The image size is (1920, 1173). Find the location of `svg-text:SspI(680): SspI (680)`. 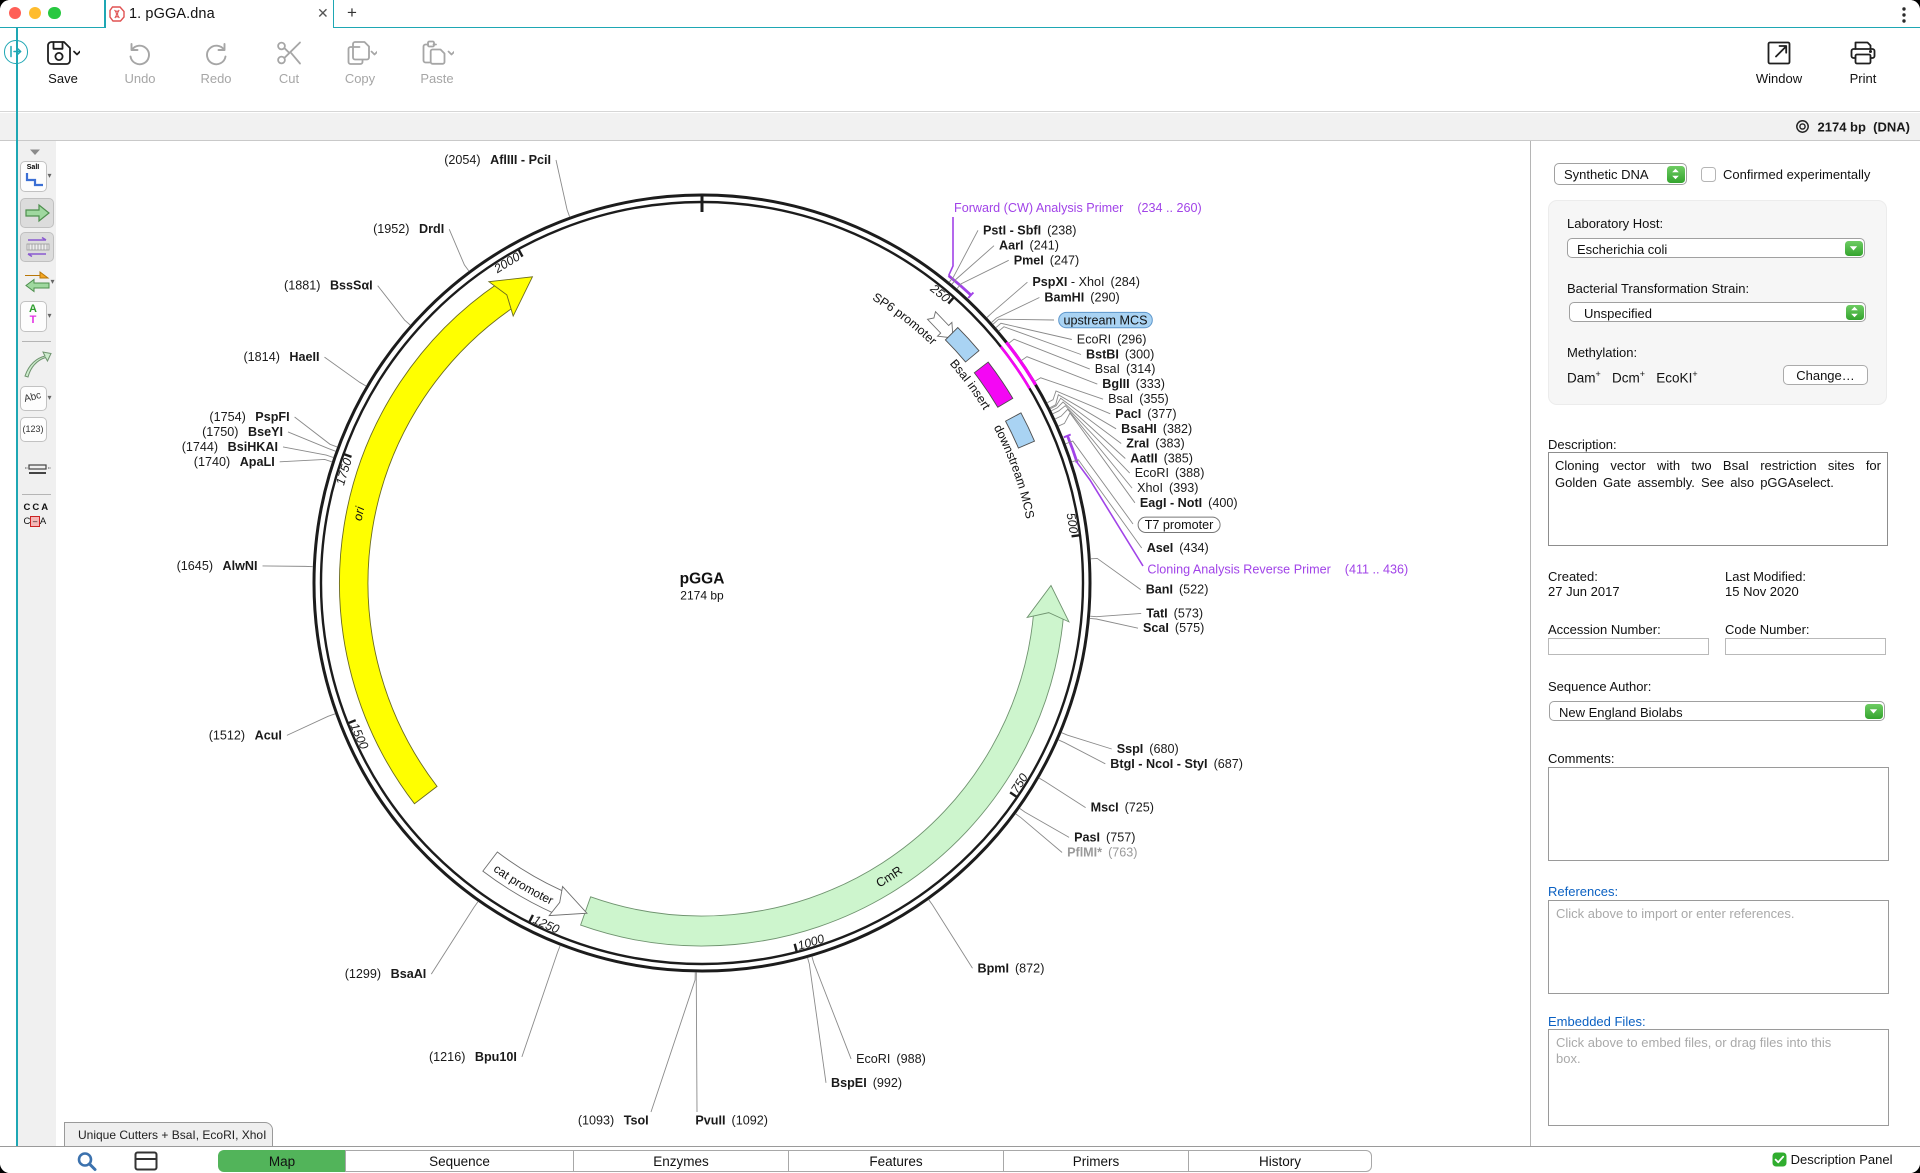

svg-text:SspI(680): SspI (680) is located at coordinates (1148, 749).